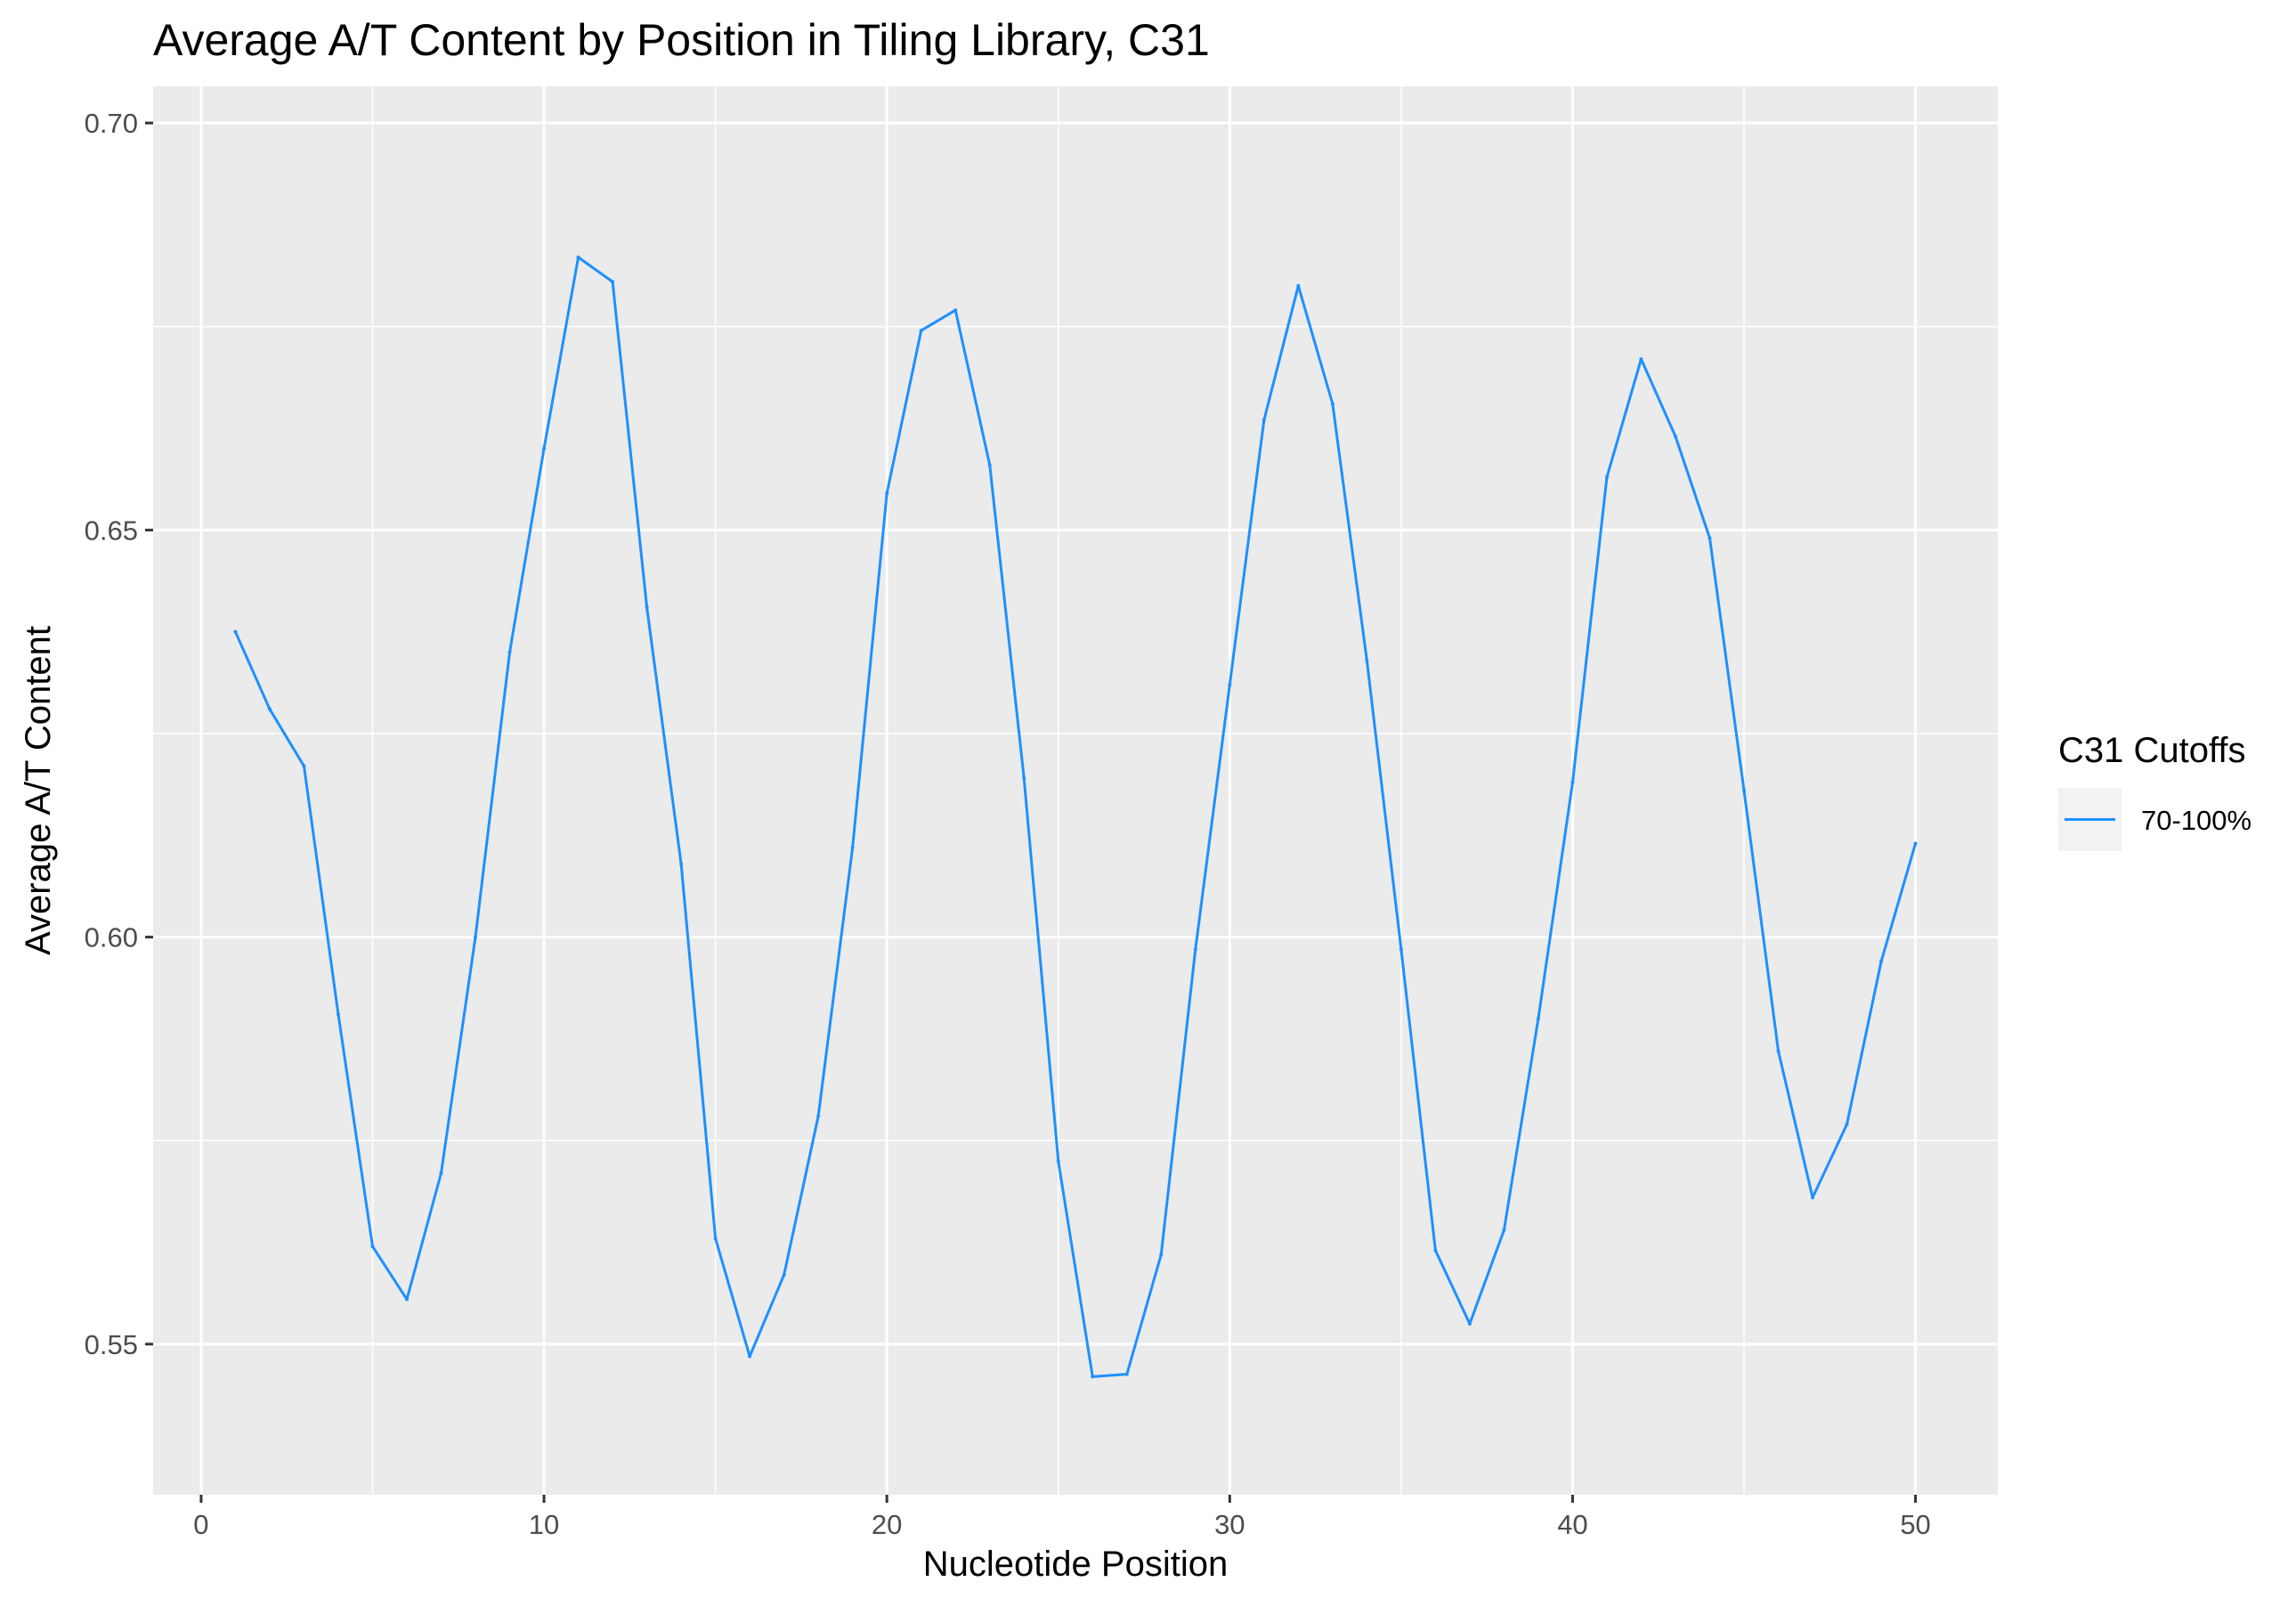 This screenshot has height=1598, width=2296. What do you see at coordinates (111, 530) in the screenshot?
I see `y-tick-label: 0.65` at bounding box center [111, 530].